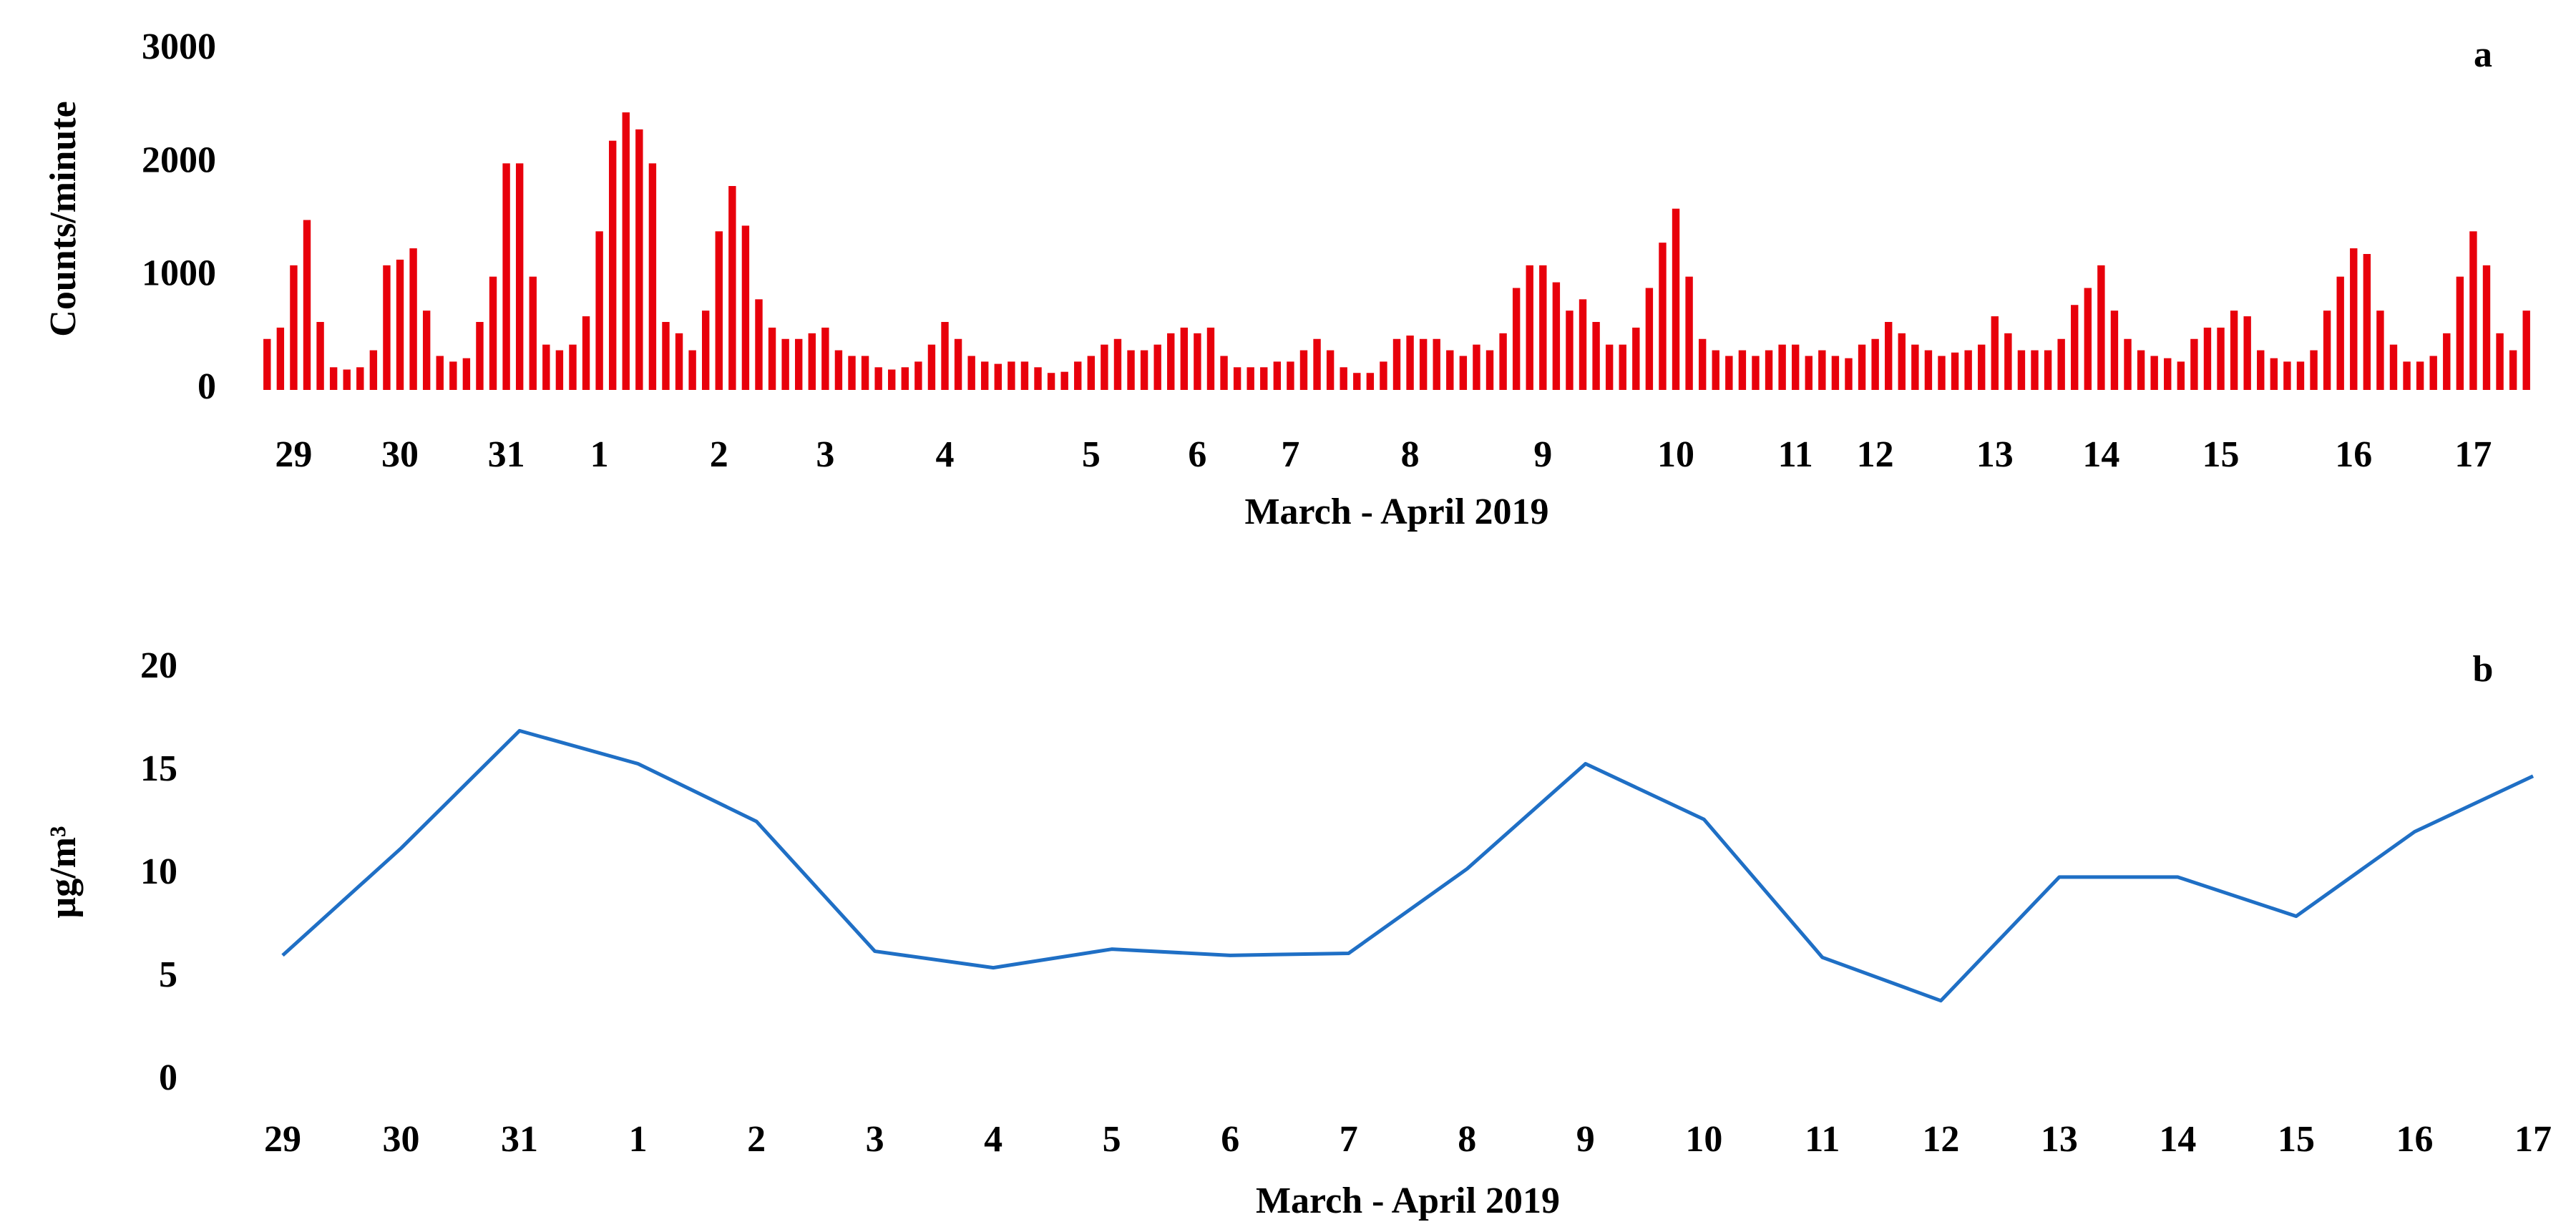 This screenshot has width=2576, height=1227. I want to click on x-tick-label: 13, so click(2059, 1139).